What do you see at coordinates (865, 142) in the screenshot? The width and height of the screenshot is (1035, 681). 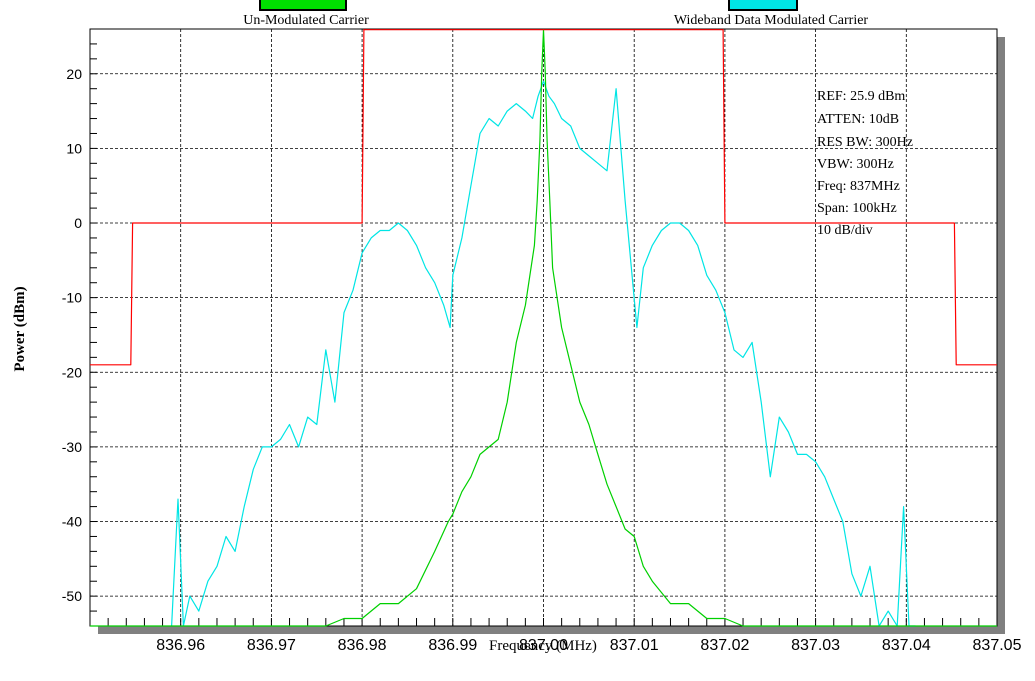 I see `annotation-res-bw: RES BW: 300Hz` at bounding box center [865, 142].